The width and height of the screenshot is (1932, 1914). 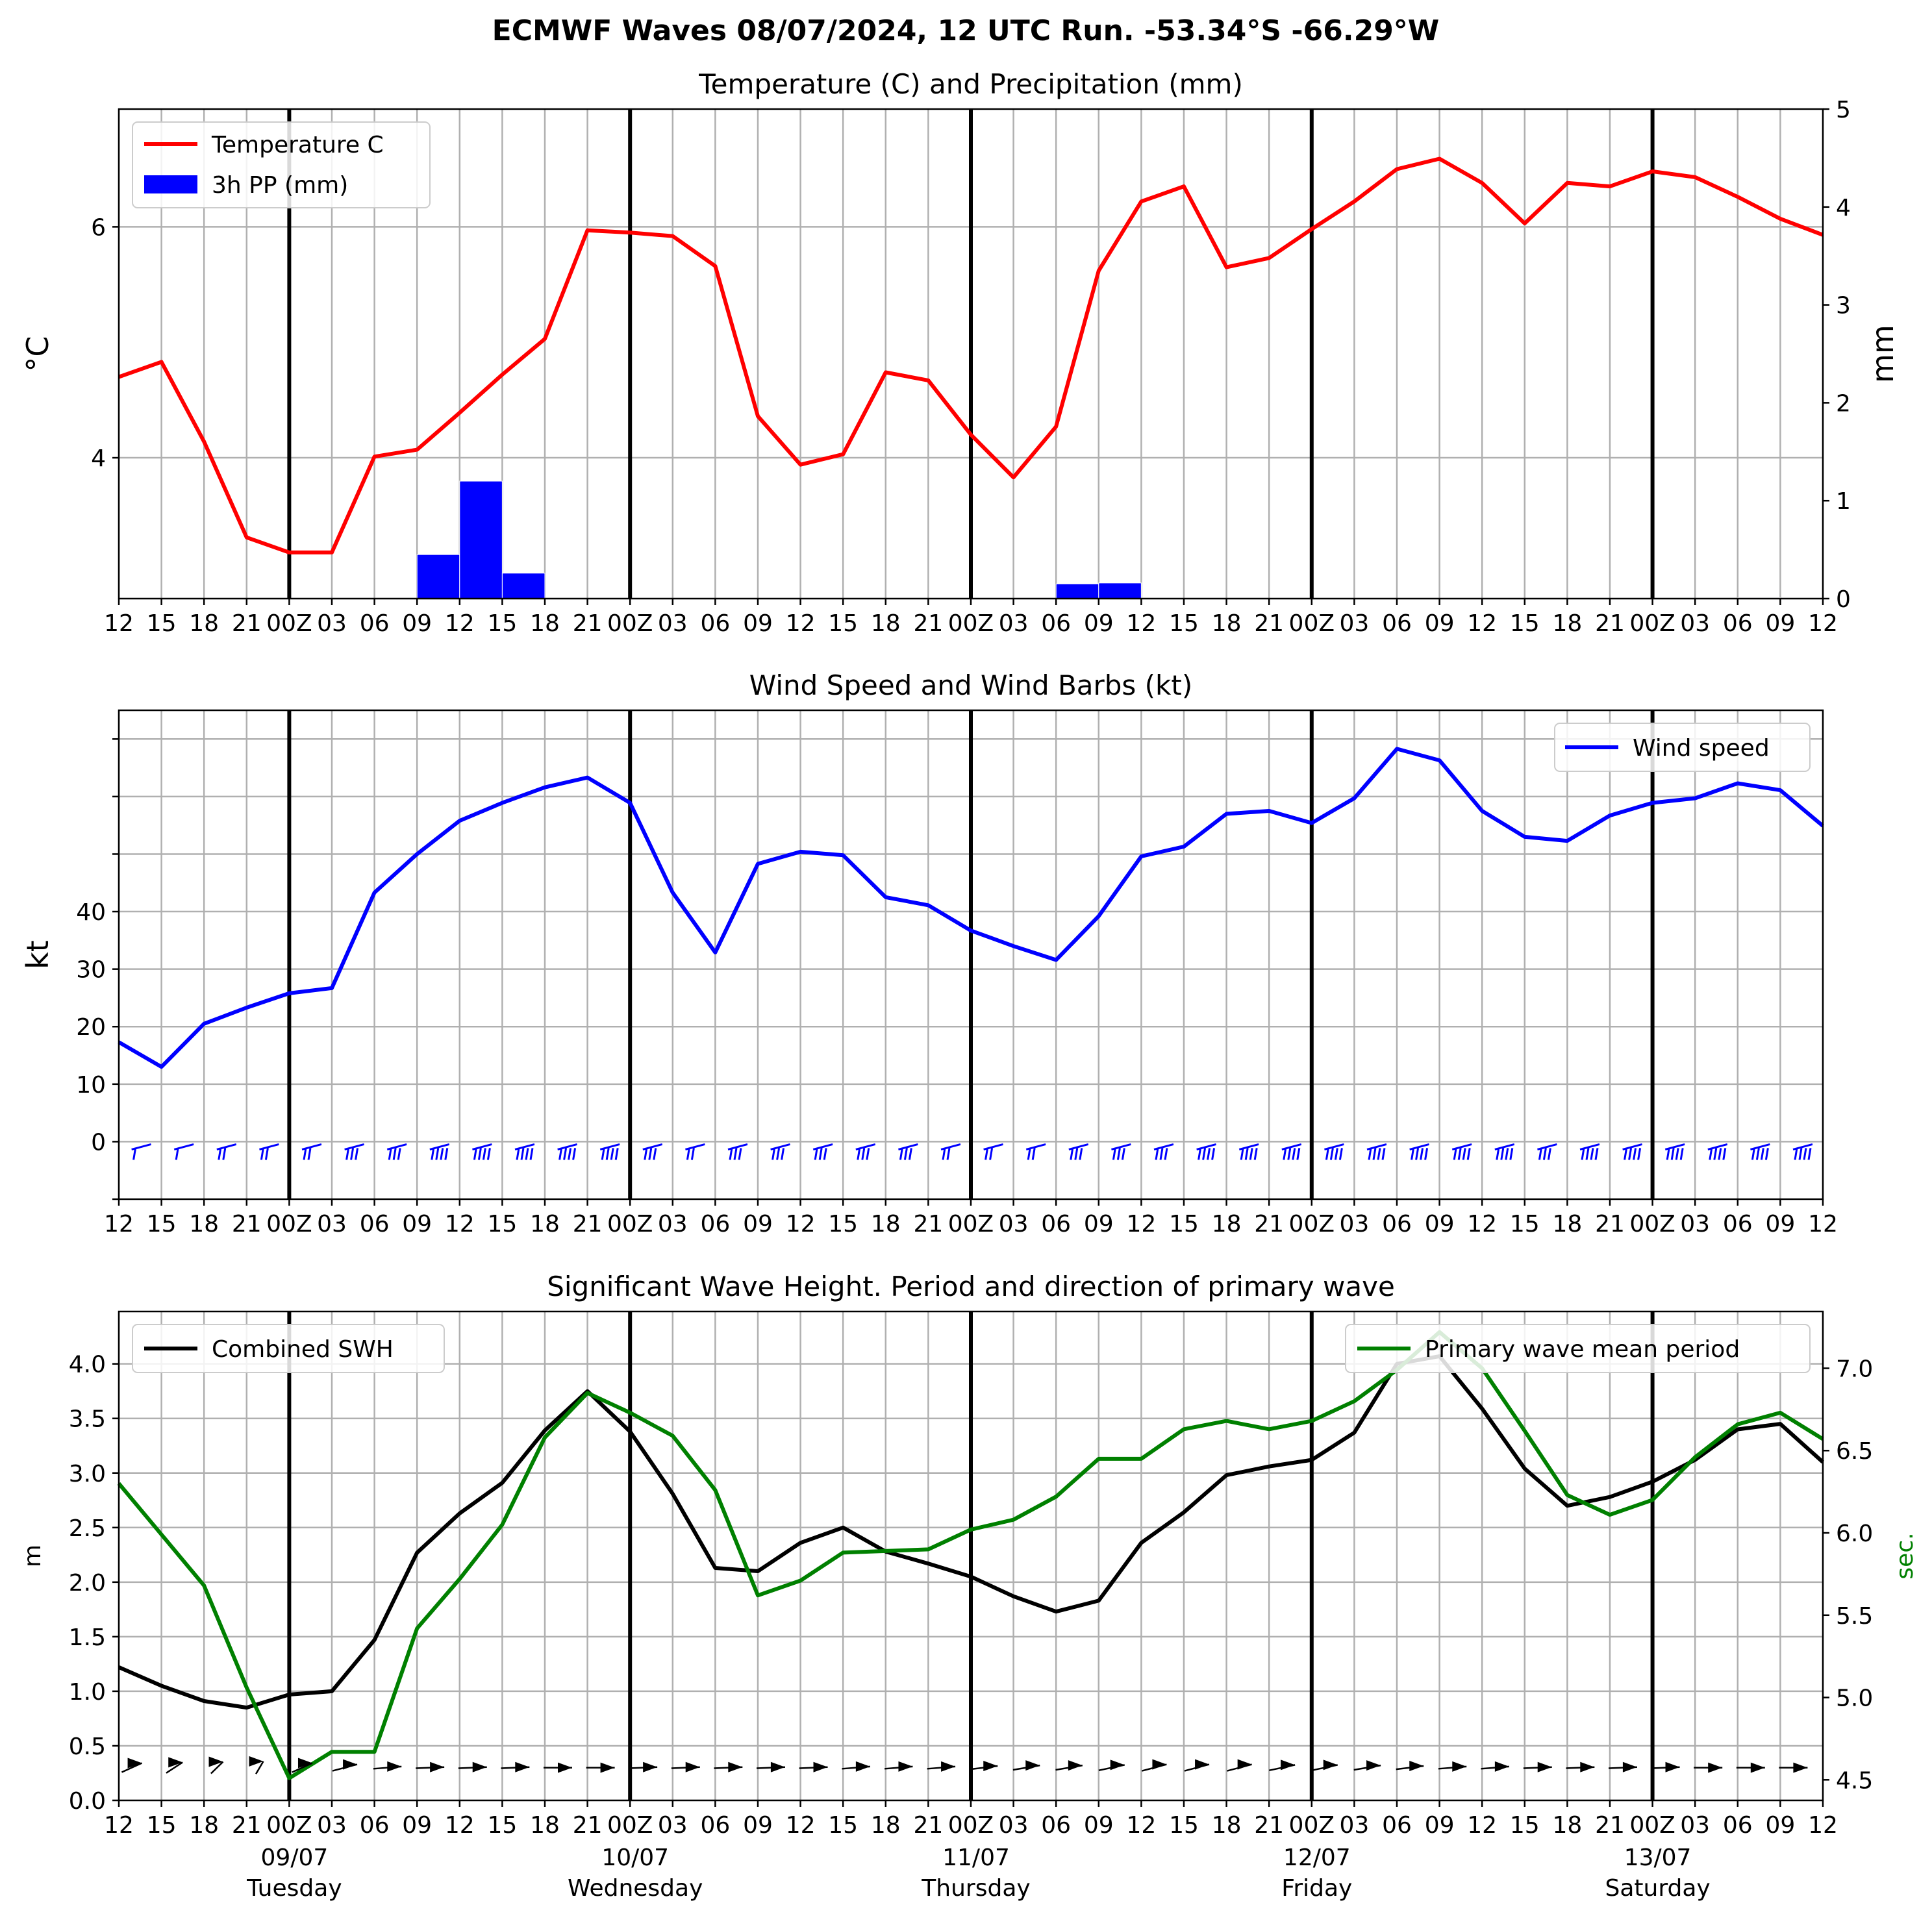 What do you see at coordinates (635, 1858) in the screenshot?
I see `day-date-label: 10/07` at bounding box center [635, 1858].